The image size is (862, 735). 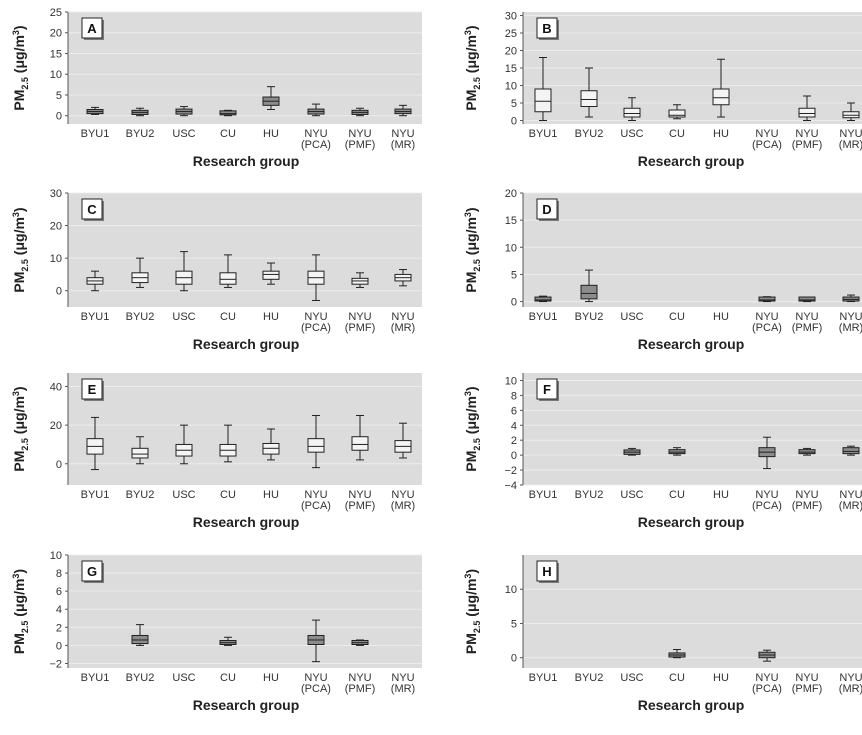 I want to click on y-tick-label: 8, so click(x=514, y=396).